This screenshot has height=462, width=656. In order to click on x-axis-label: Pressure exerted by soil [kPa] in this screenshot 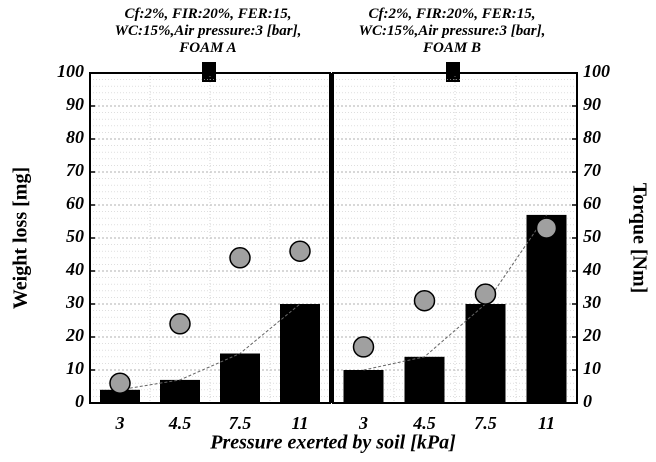, I will do `click(332, 443)`.